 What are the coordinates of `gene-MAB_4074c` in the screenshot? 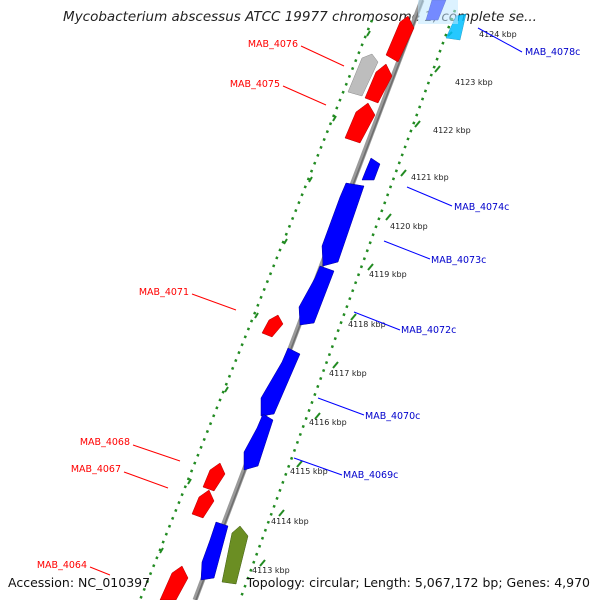 It's located at (371, 169).